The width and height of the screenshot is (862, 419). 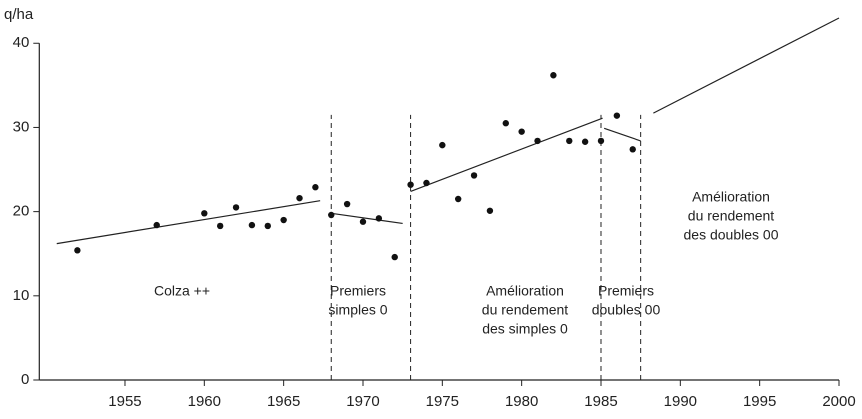 I want to click on x-tick-label: 1980, so click(x=521, y=401).